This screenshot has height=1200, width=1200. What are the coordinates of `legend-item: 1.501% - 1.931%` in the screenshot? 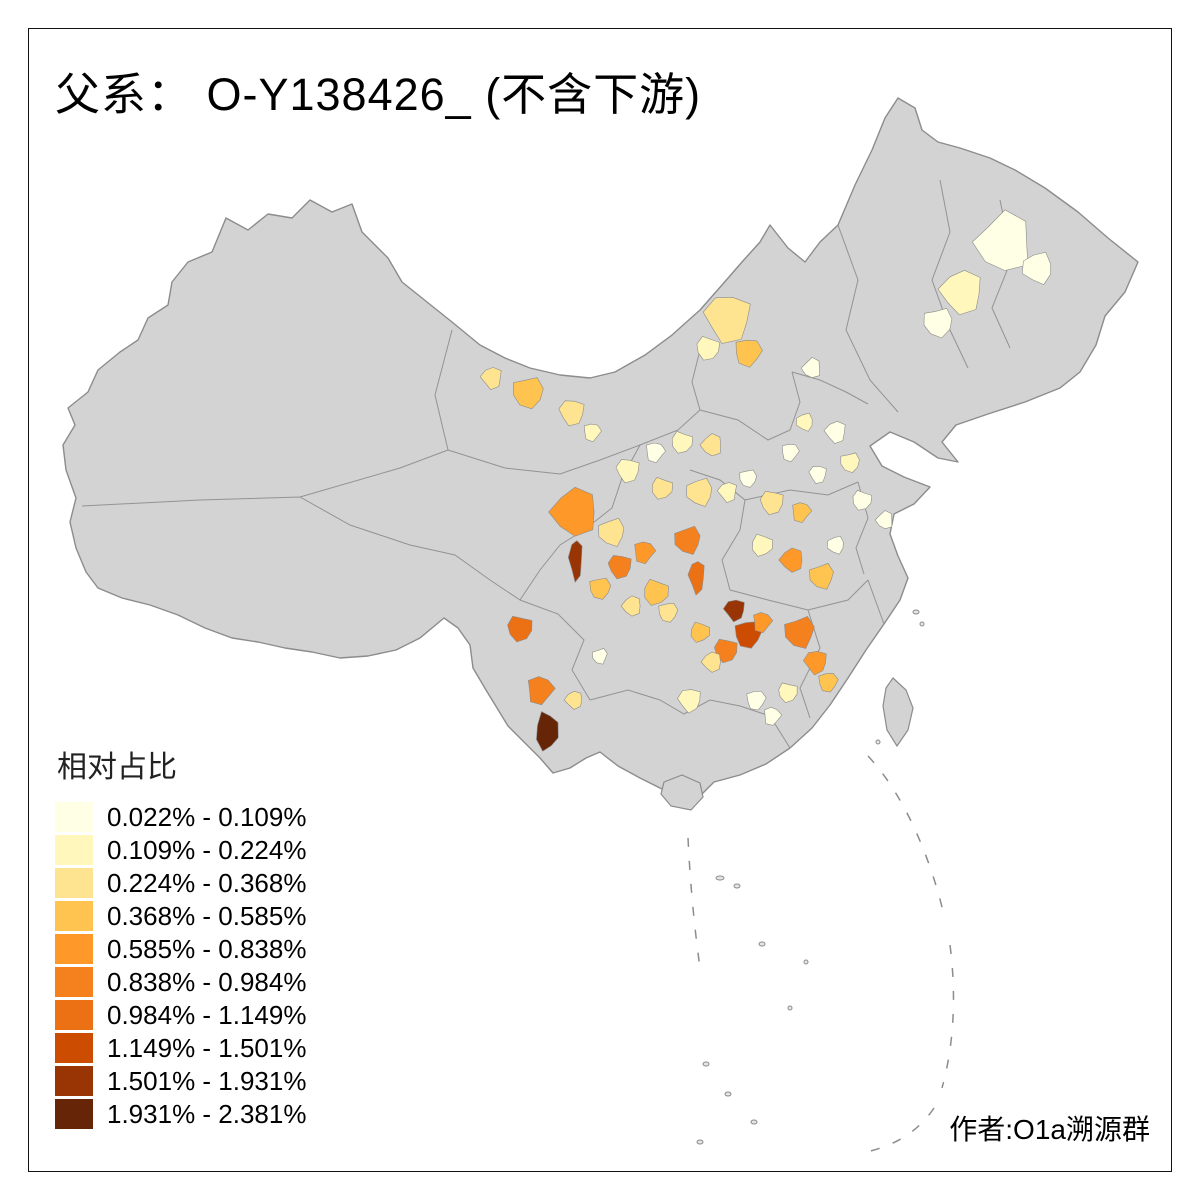 It's located at (180, 1081).